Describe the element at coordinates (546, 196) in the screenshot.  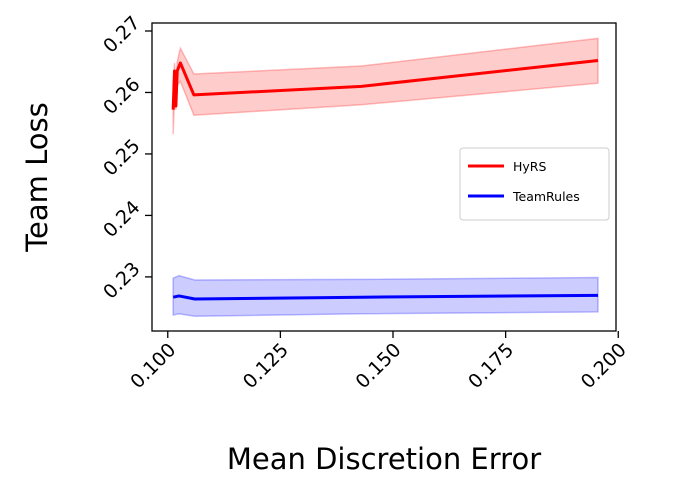
I see `legend-label-1: TeamRules` at that location.